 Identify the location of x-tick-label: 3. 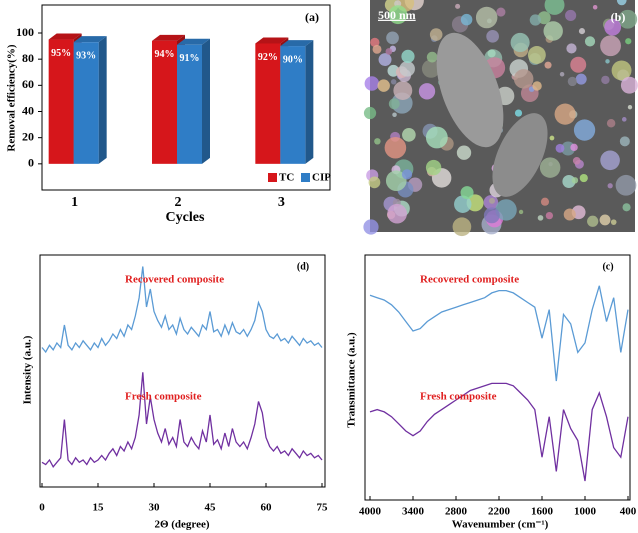
(281, 202).